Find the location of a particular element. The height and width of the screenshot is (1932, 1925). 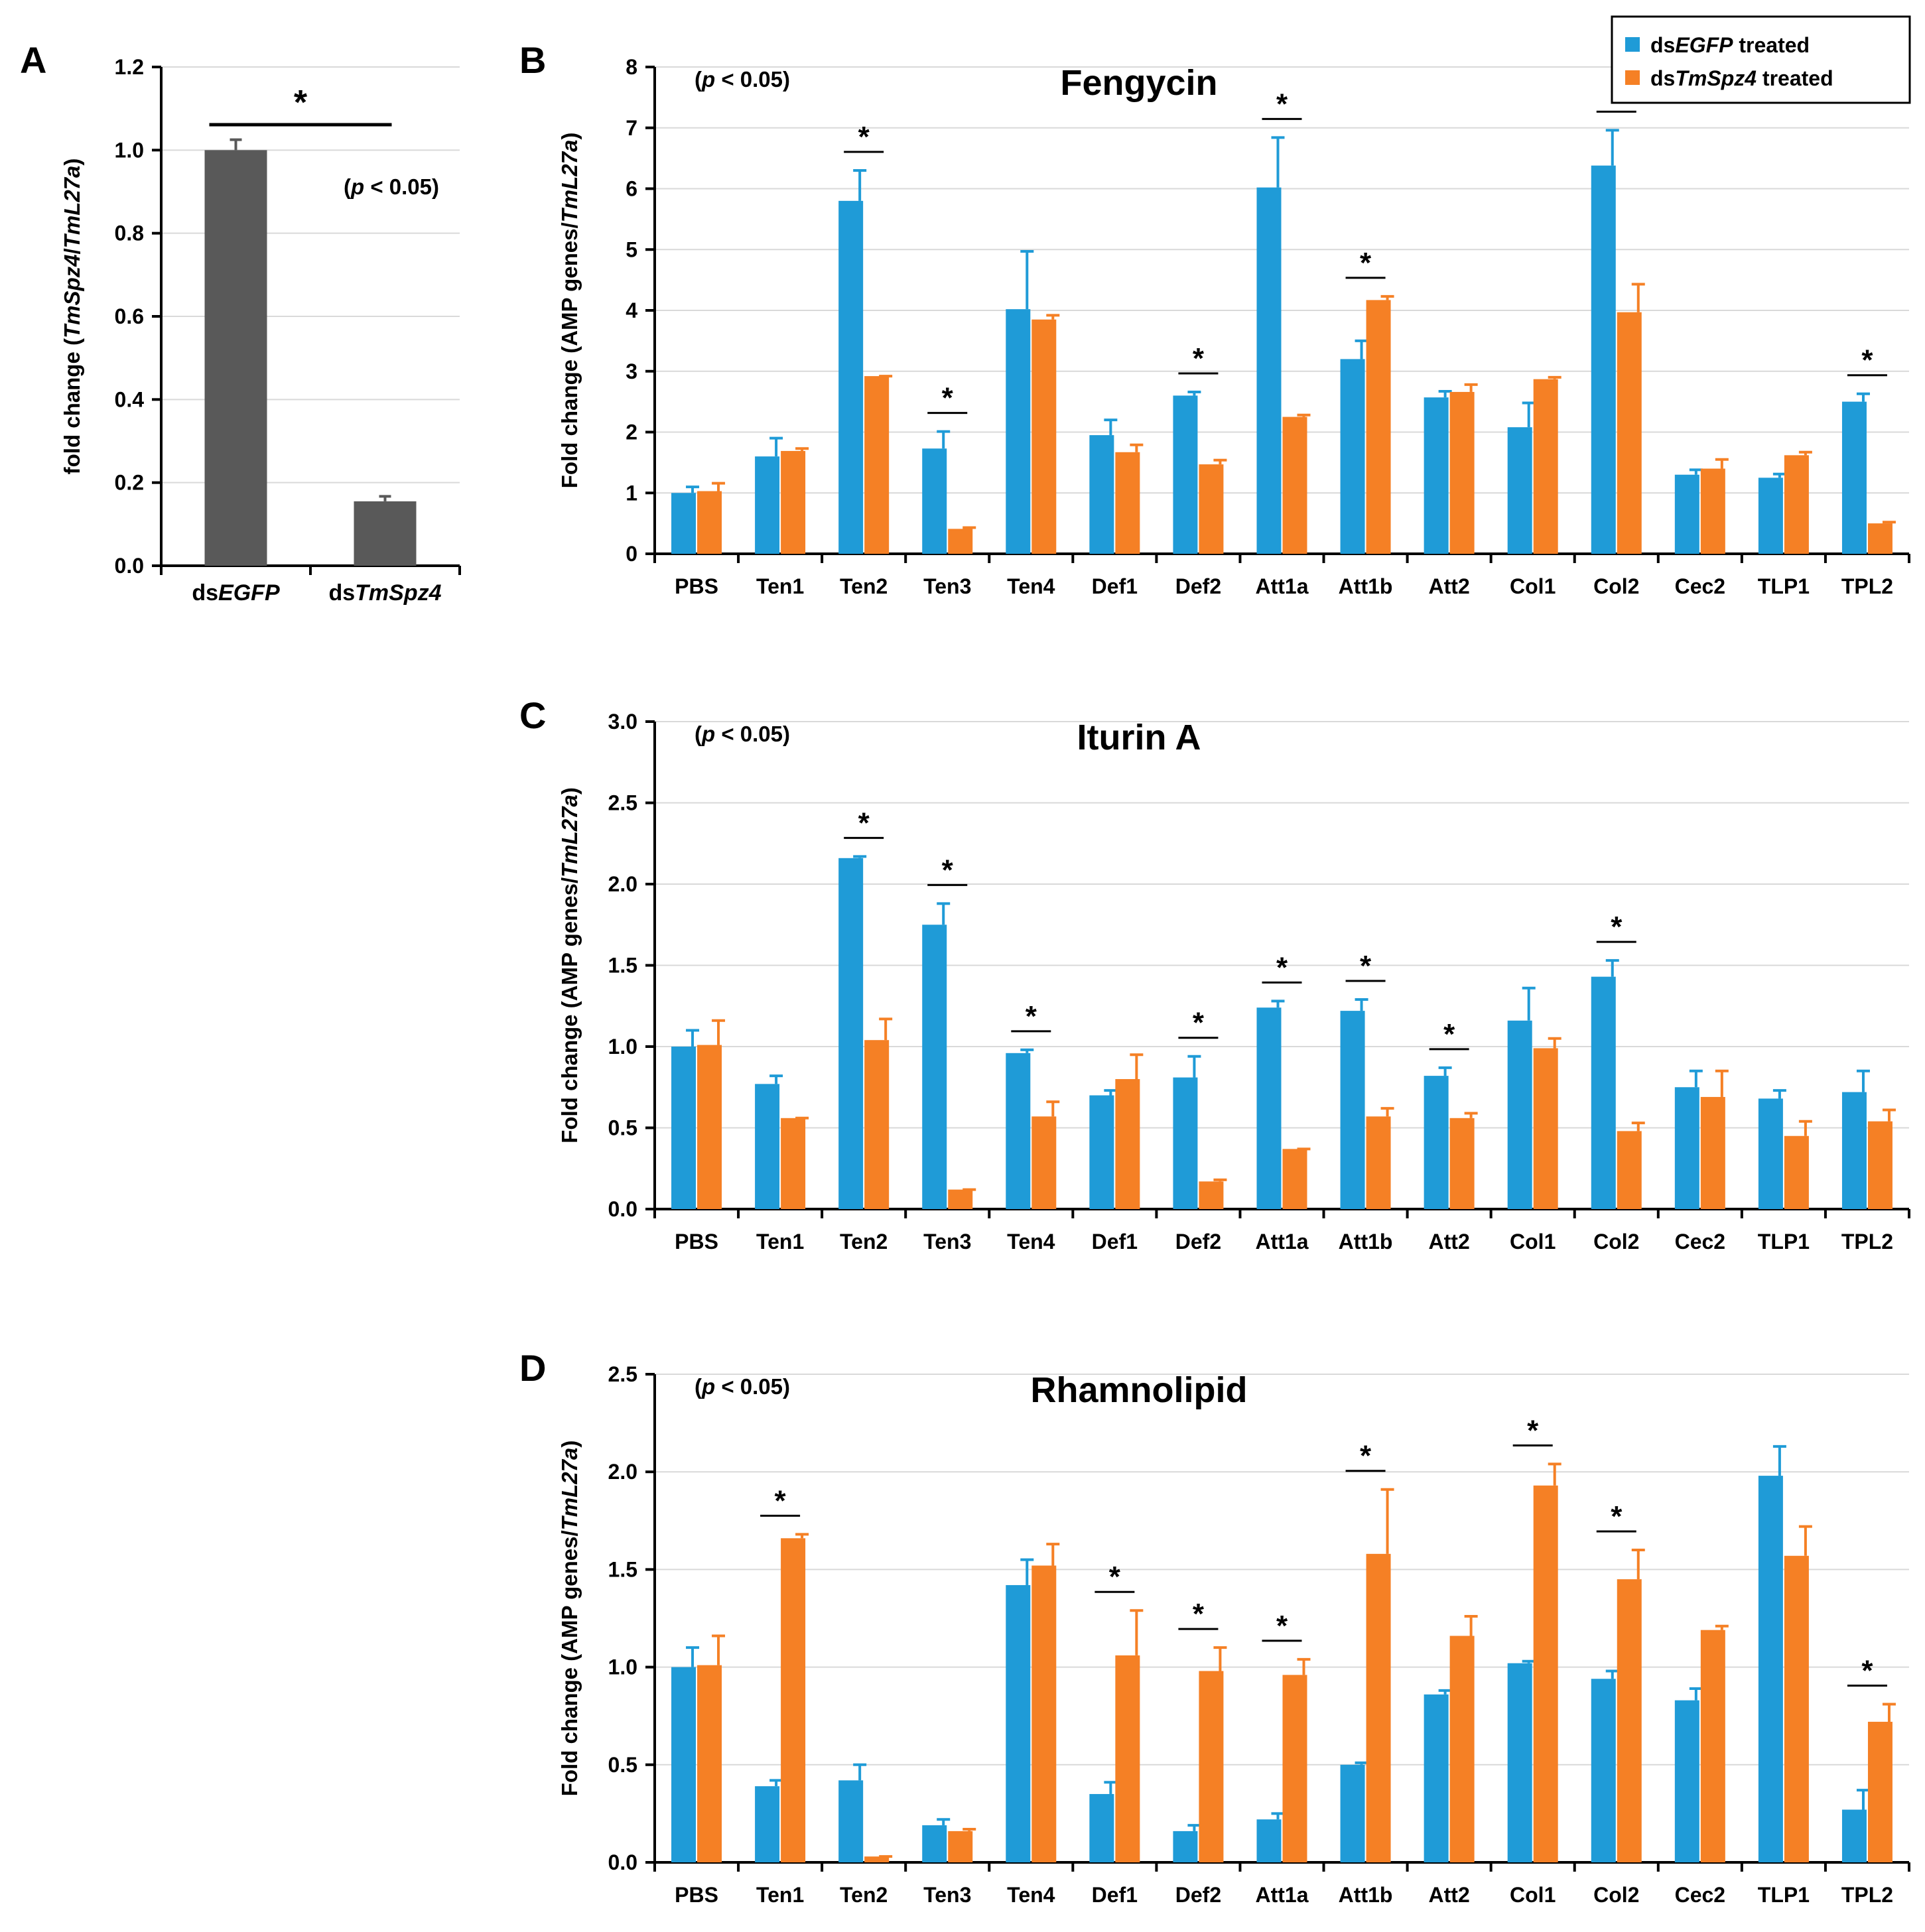

y-tick-label: 1.5 is located at coordinates (622, 966).